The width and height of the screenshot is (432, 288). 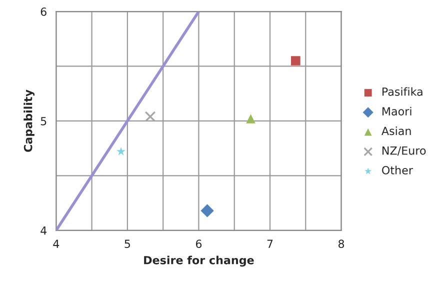 What do you see at coordinates (29, 121) in the screenshot?
I see `y-axis-title: Capability` at bounding box center [29, 121].